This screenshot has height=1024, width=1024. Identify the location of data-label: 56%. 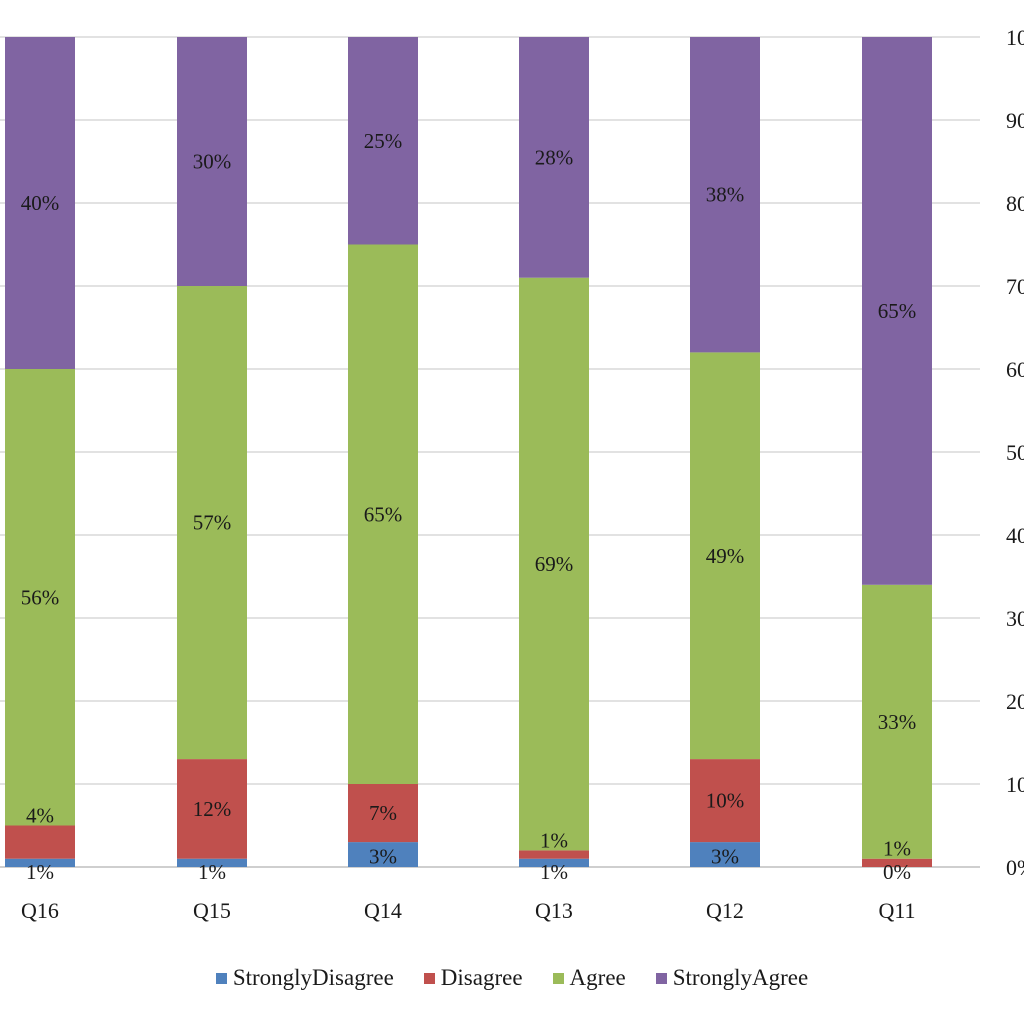
(40, 597).